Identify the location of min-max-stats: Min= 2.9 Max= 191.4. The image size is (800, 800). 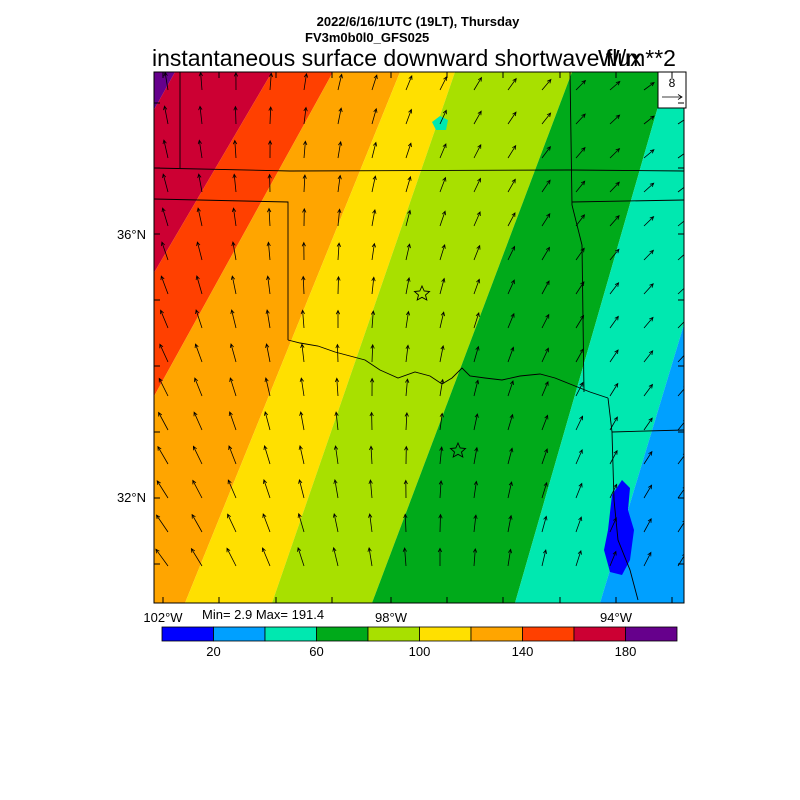
(263, 614).